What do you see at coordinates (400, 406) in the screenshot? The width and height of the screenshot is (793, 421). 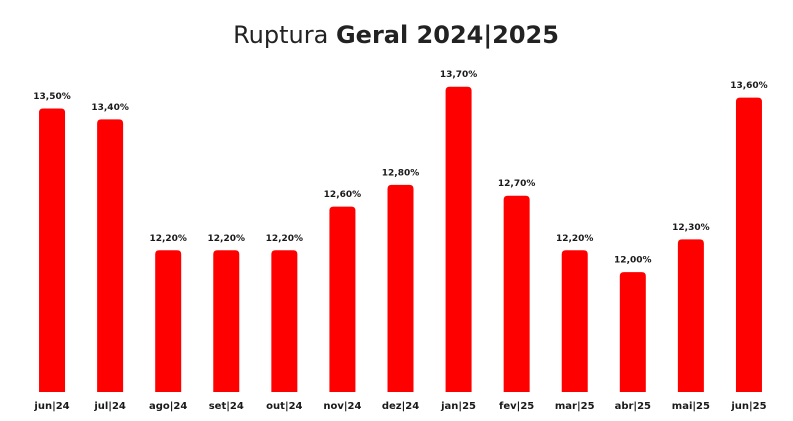 I see `x-tick-label: dez|24` at bounding box center [400, 406].